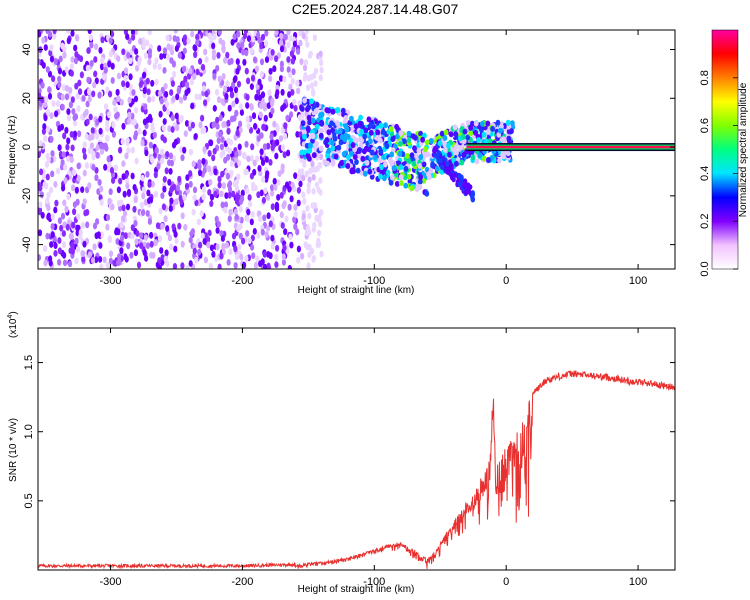  What do you see at coordinates (12, 150) in the screenshot?
I see `spectrogram-y-label: Frequency (Hz)` at bounding box center [12, 150].